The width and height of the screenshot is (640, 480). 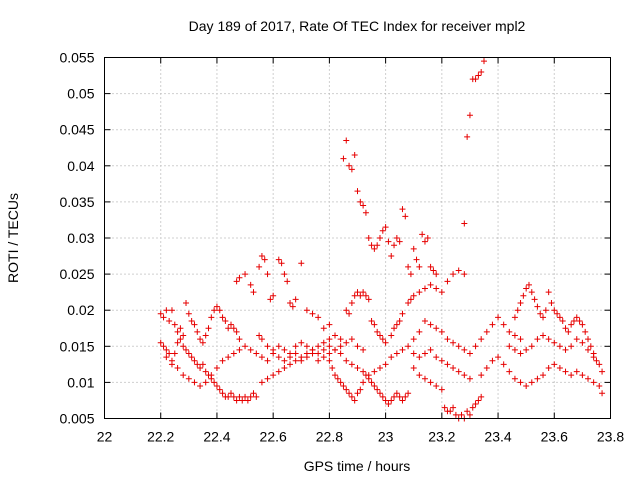 I want to click on y-tick-label: 0.015, so click(x=76, y=346).